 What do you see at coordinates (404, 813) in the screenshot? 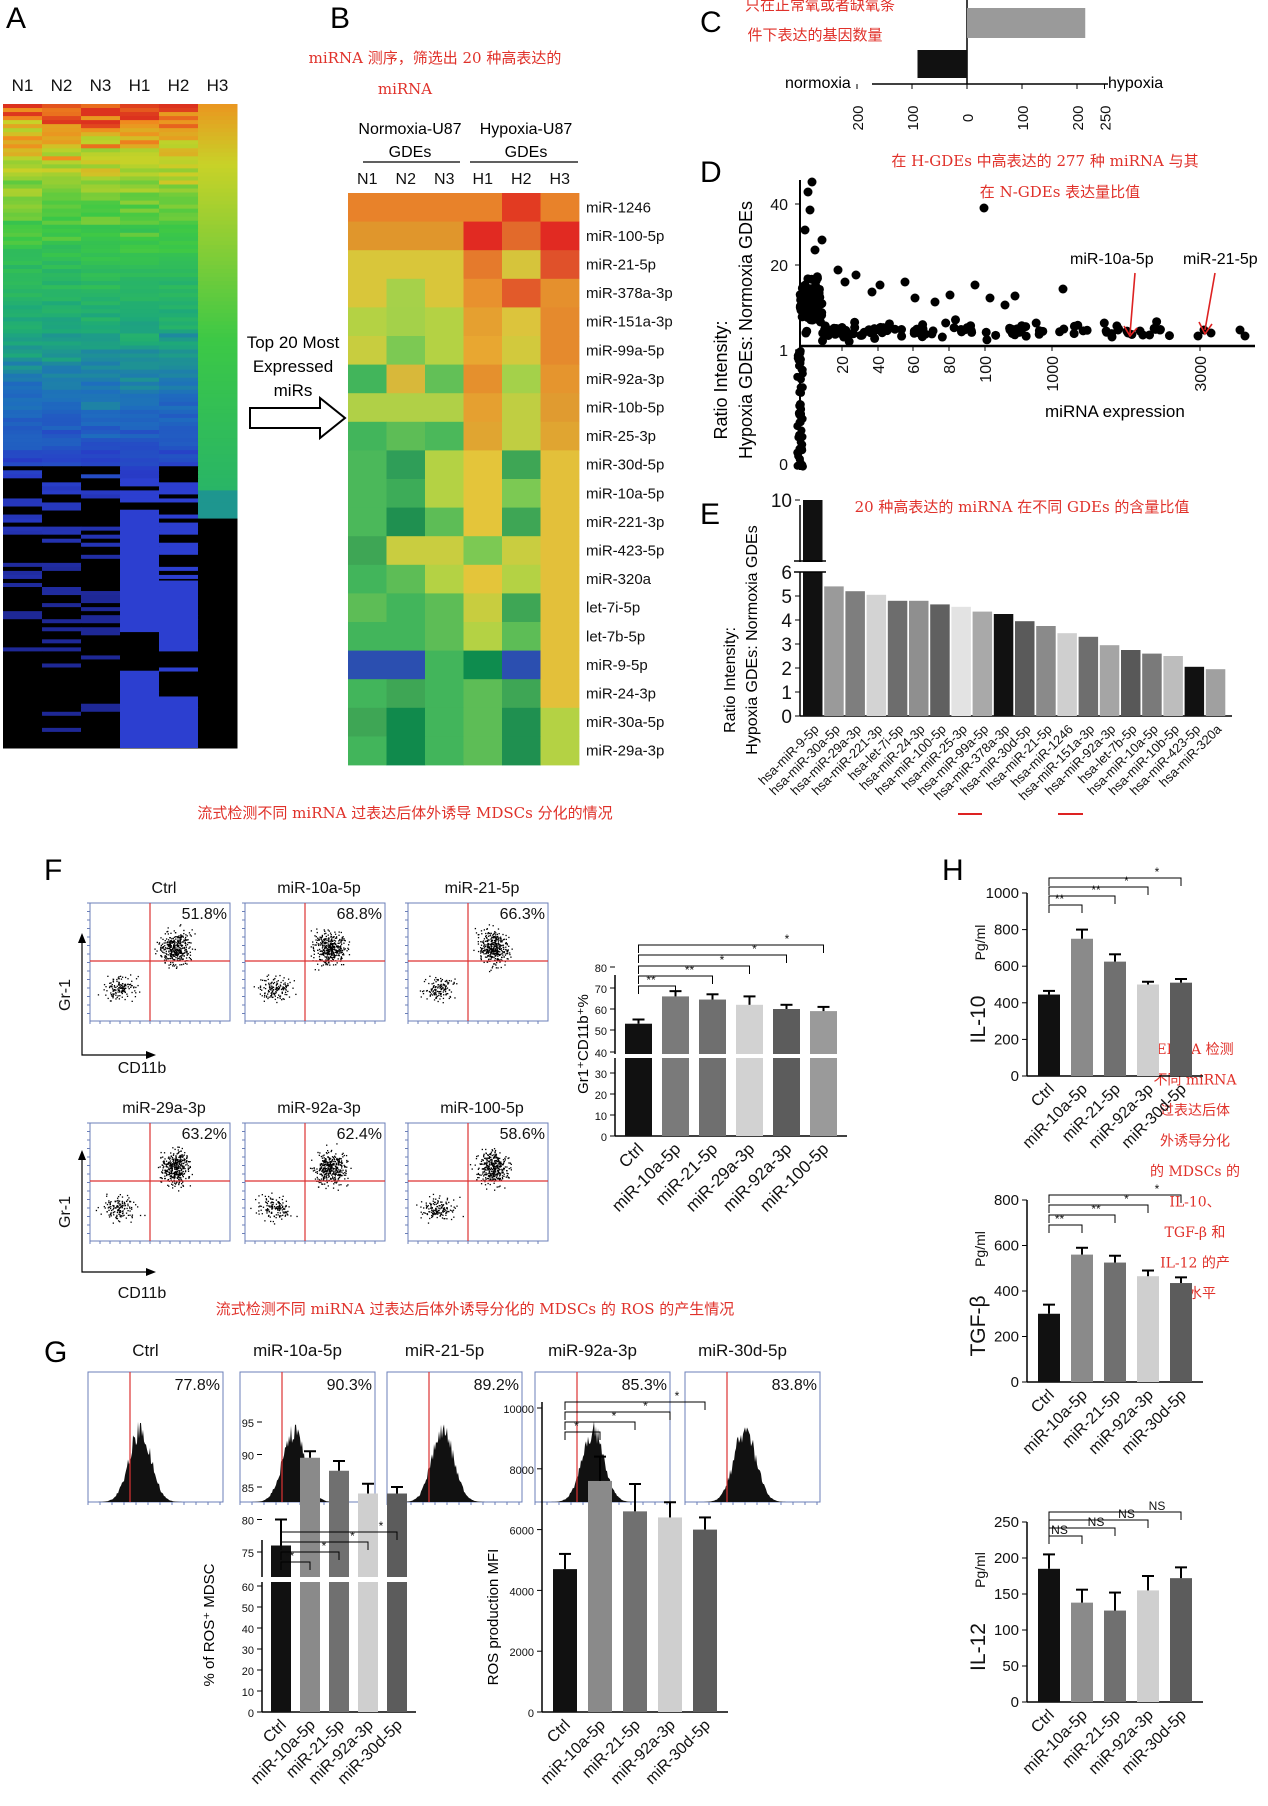
I see `section-f-note: 流式检测不同 miRNA 过表达后体外诱导 MDSCs 分化的情况` at bounding box center [404, 813].